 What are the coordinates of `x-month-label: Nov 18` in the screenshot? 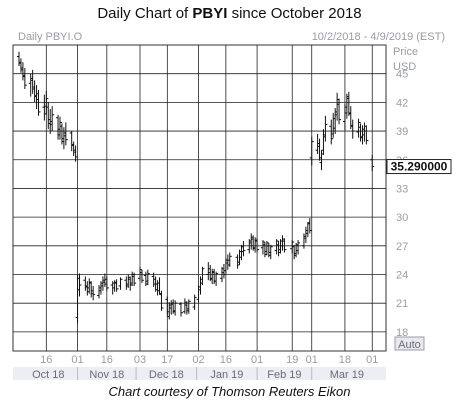 It's located at (106, 375).